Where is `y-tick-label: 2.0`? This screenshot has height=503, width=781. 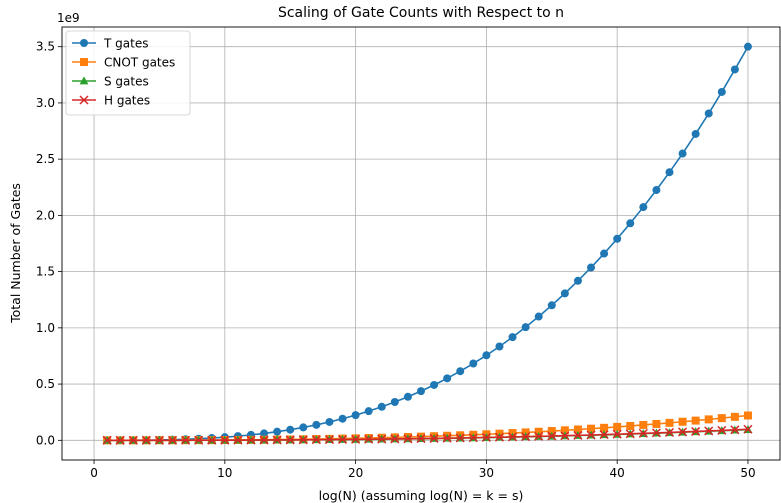
y-tick-label: 2.0 is located at coordinates (45, 215).